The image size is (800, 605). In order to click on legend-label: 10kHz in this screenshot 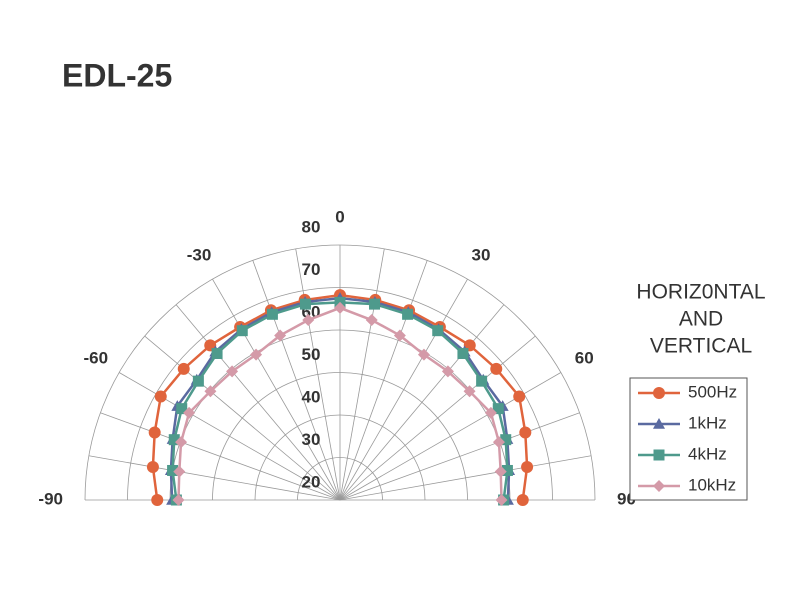, I will do `click(712, 484)`.